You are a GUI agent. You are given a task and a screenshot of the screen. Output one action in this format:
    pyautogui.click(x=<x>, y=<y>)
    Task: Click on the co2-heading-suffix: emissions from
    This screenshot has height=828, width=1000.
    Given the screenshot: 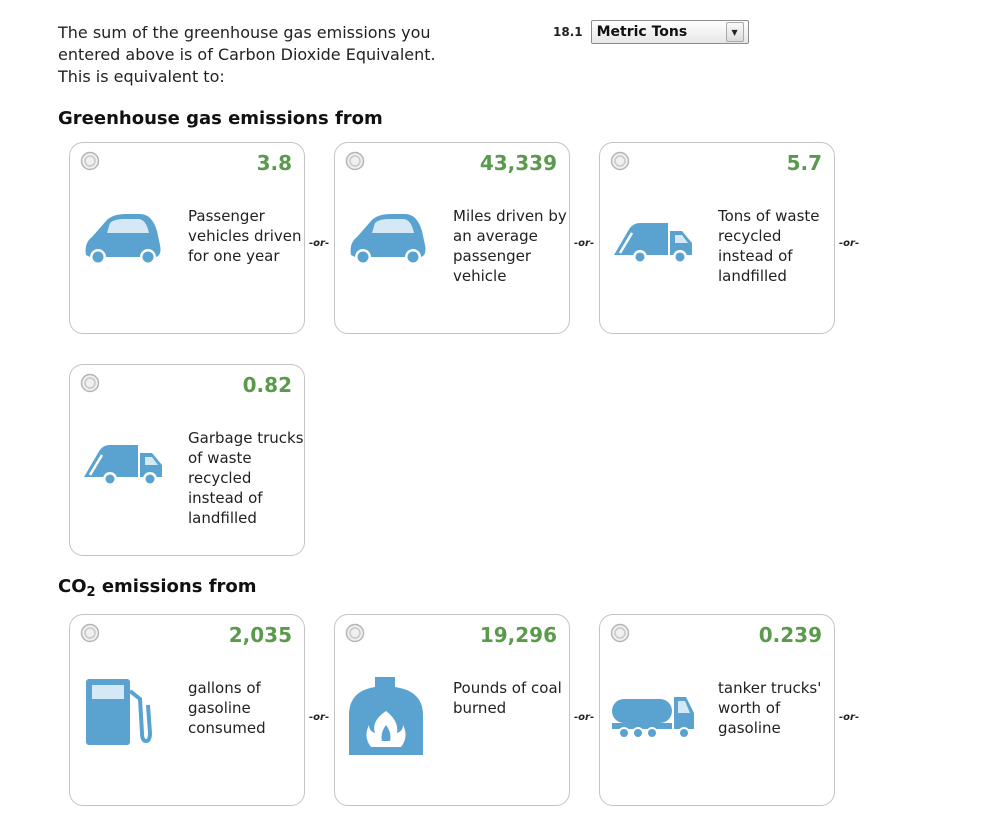 What is the action you would take?
    pyautogui.click(x=176, y=586)
    